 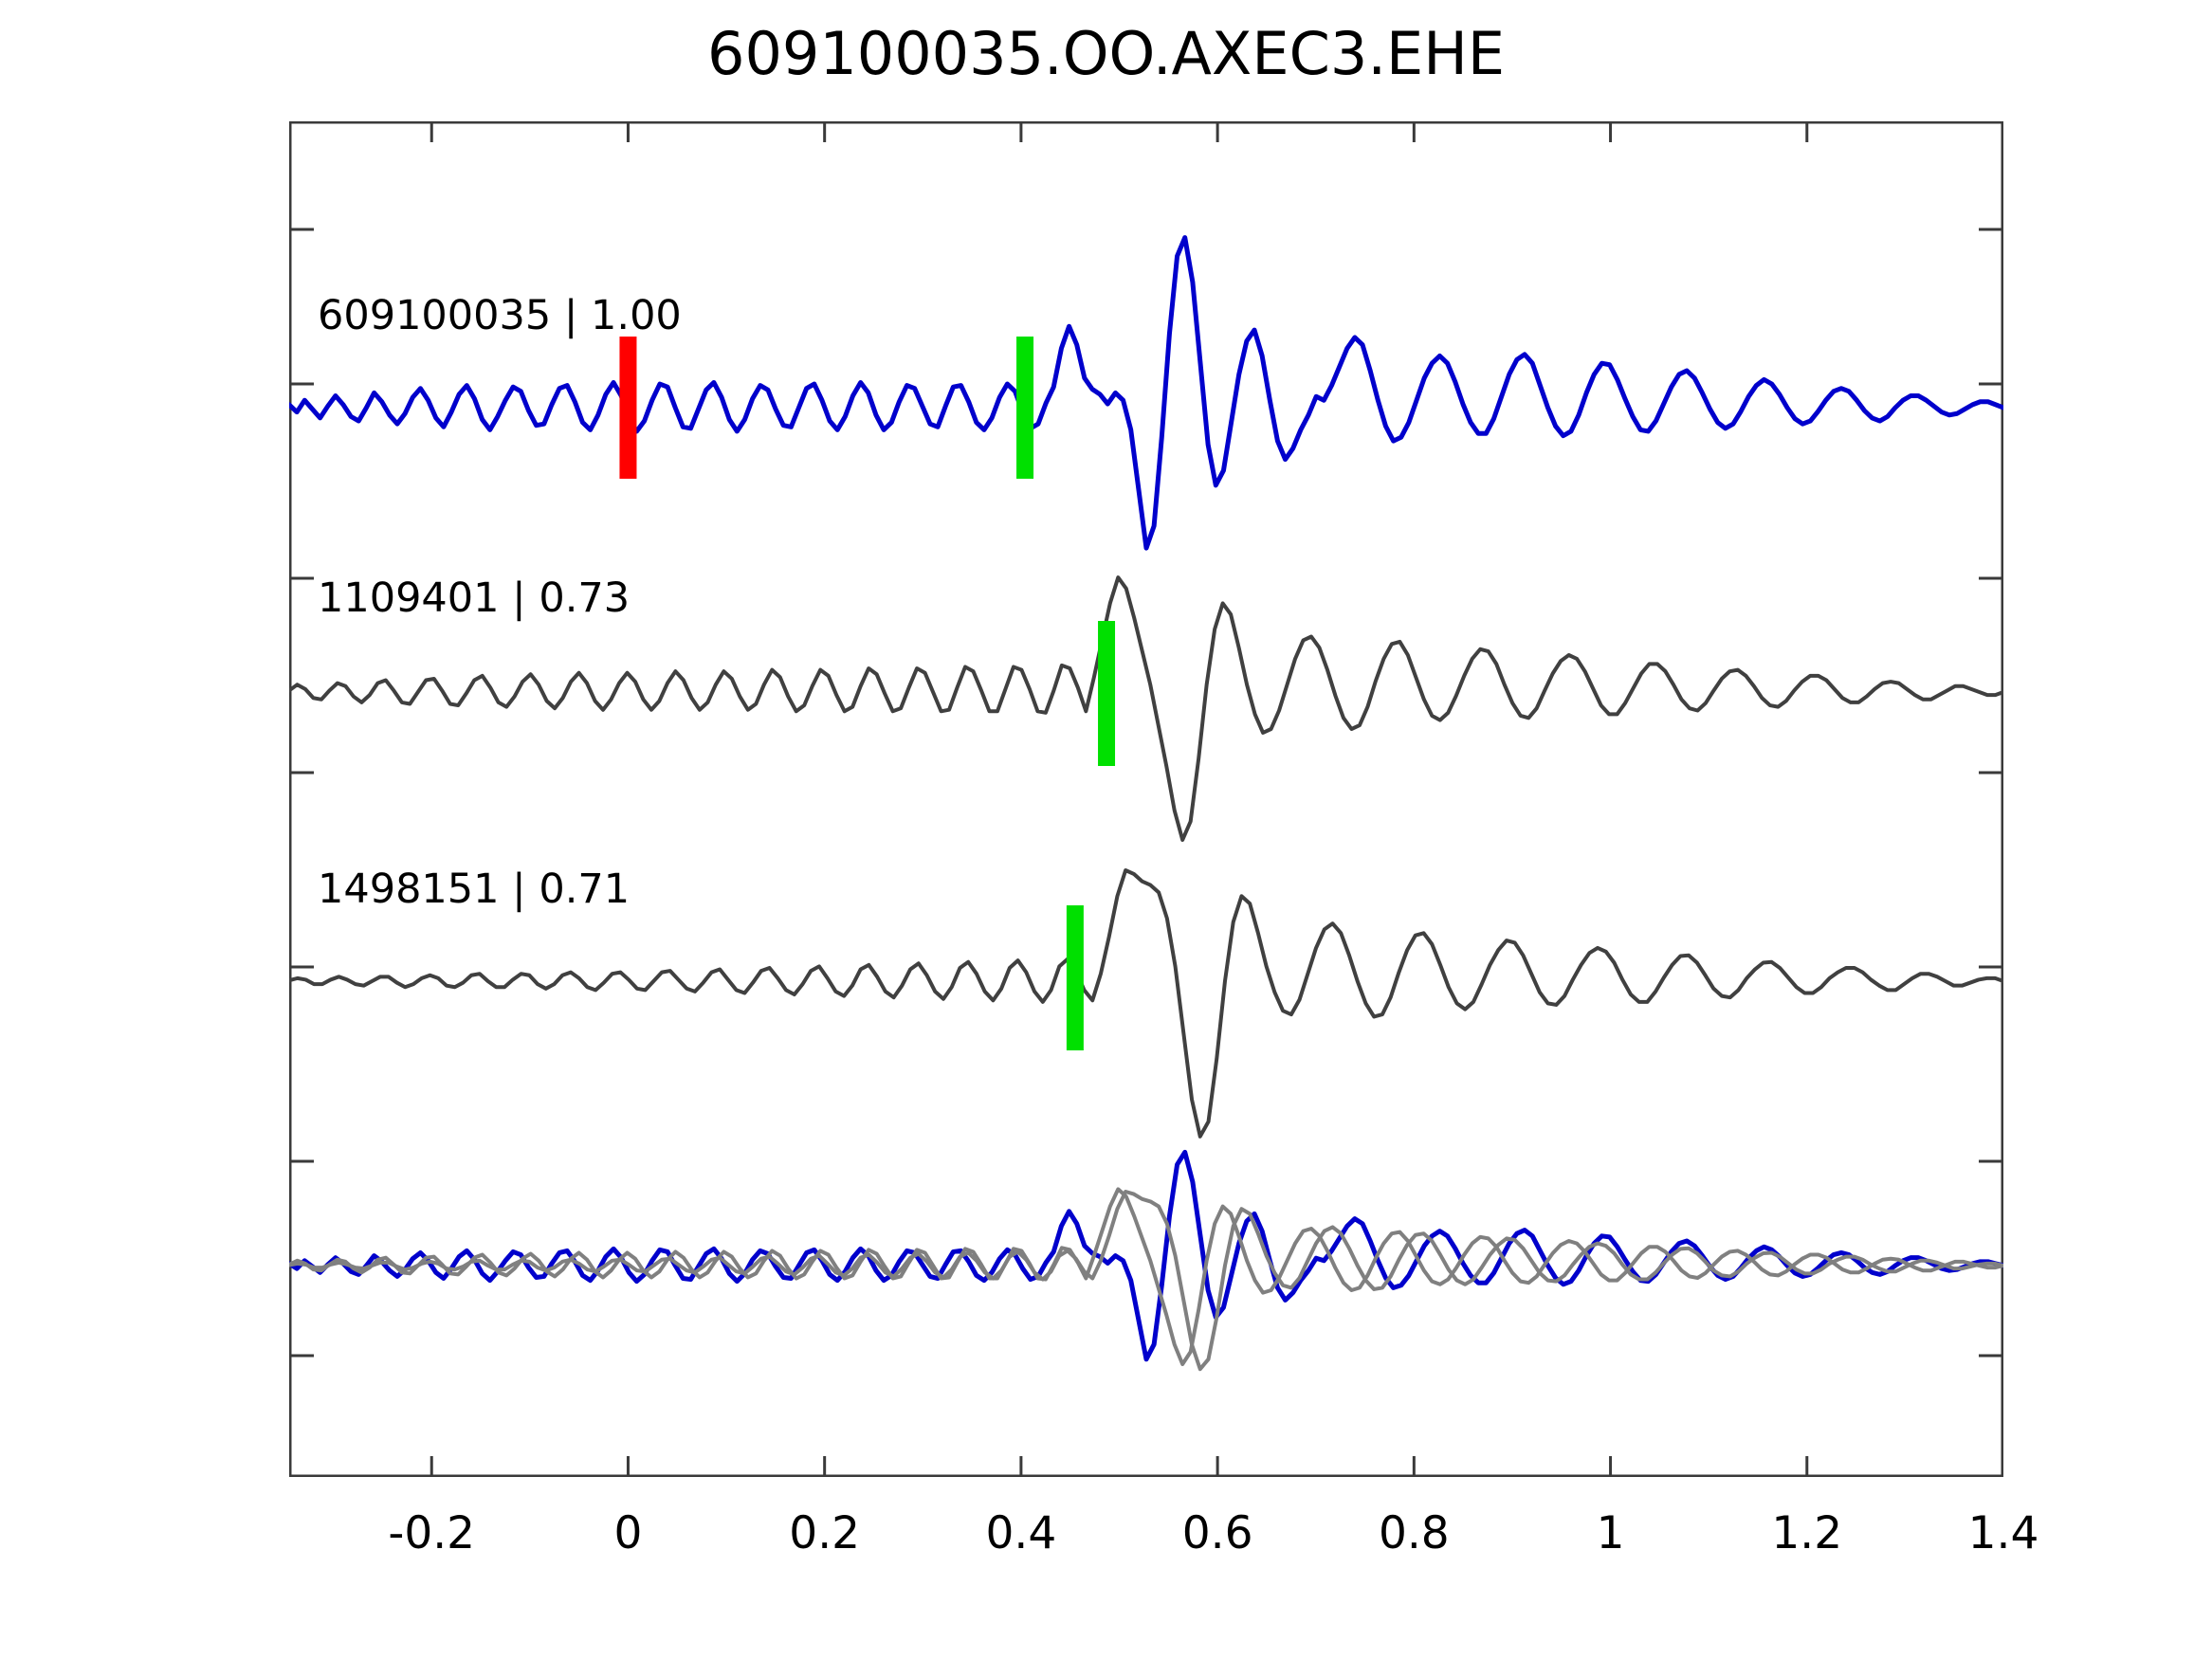 What do you see at coordinates (432, 1533) in the screenshot?
I see `x-tick-label-0: -0.2` at bounding box center [432, 1533].